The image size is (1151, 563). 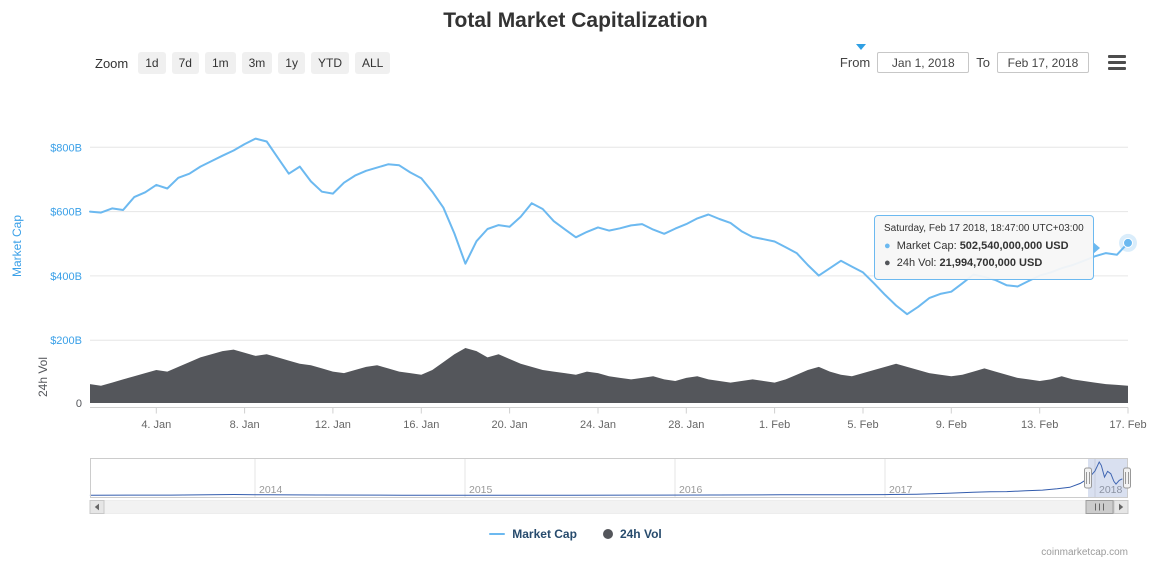 What do you see at coordinates (951, 425) in the screenshot?
I see `x-axis-tick-label: 9. Feb` at bounding box center [951, 425].